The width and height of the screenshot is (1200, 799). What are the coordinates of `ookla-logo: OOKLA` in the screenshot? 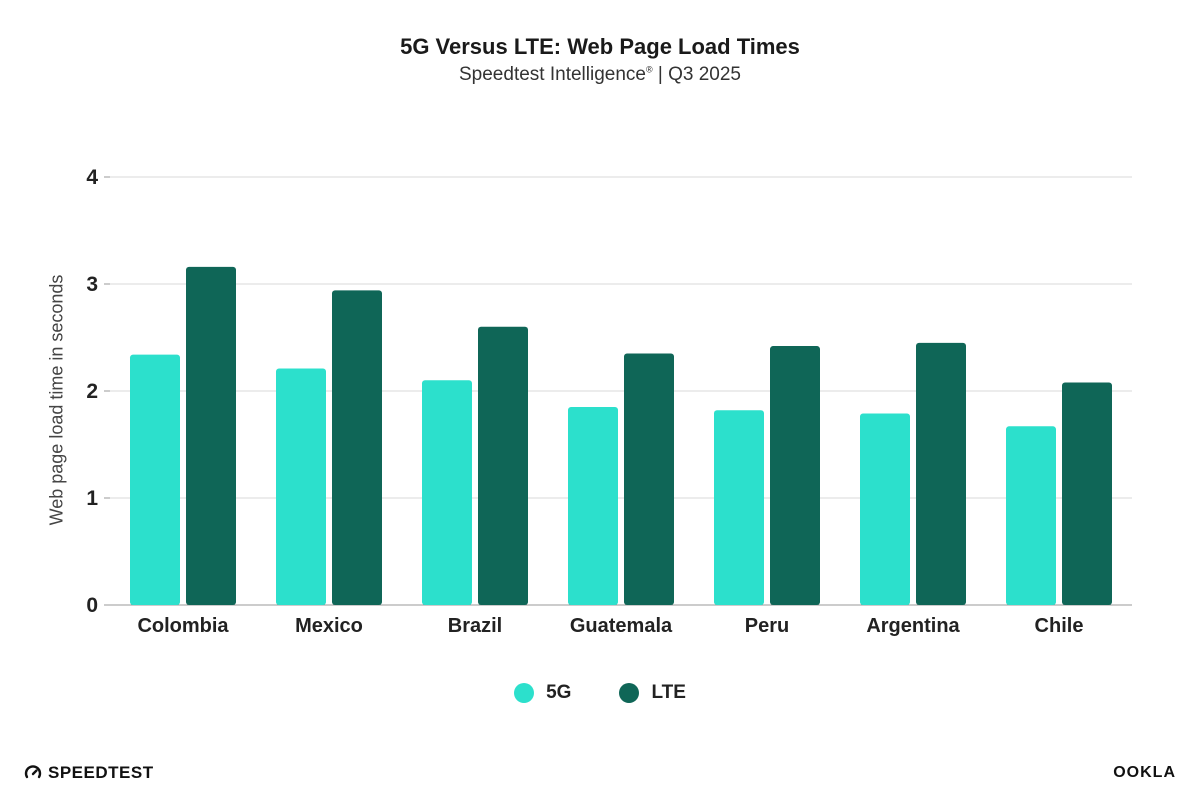 It's located at (1144, 772).